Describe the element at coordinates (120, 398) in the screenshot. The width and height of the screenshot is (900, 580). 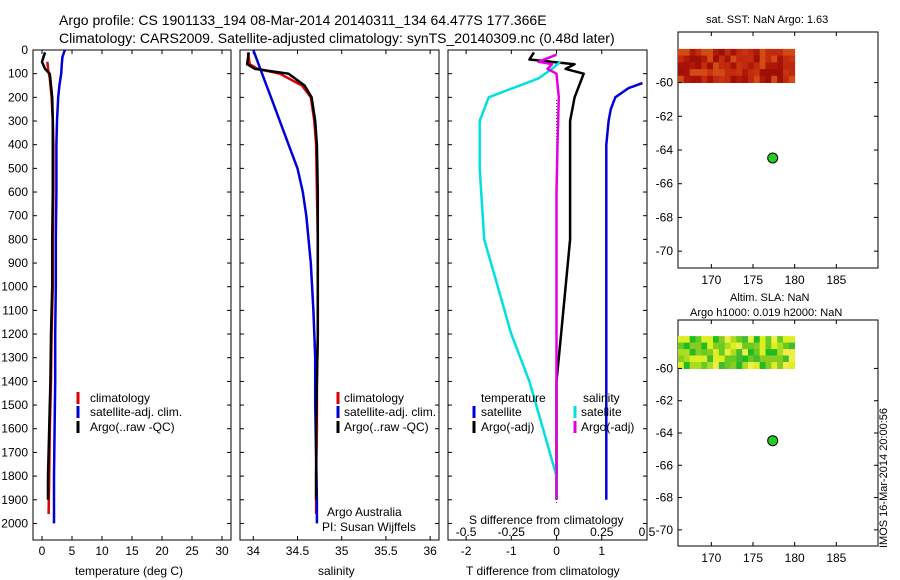
I see `legend-label-climatology: climatology` at that location.